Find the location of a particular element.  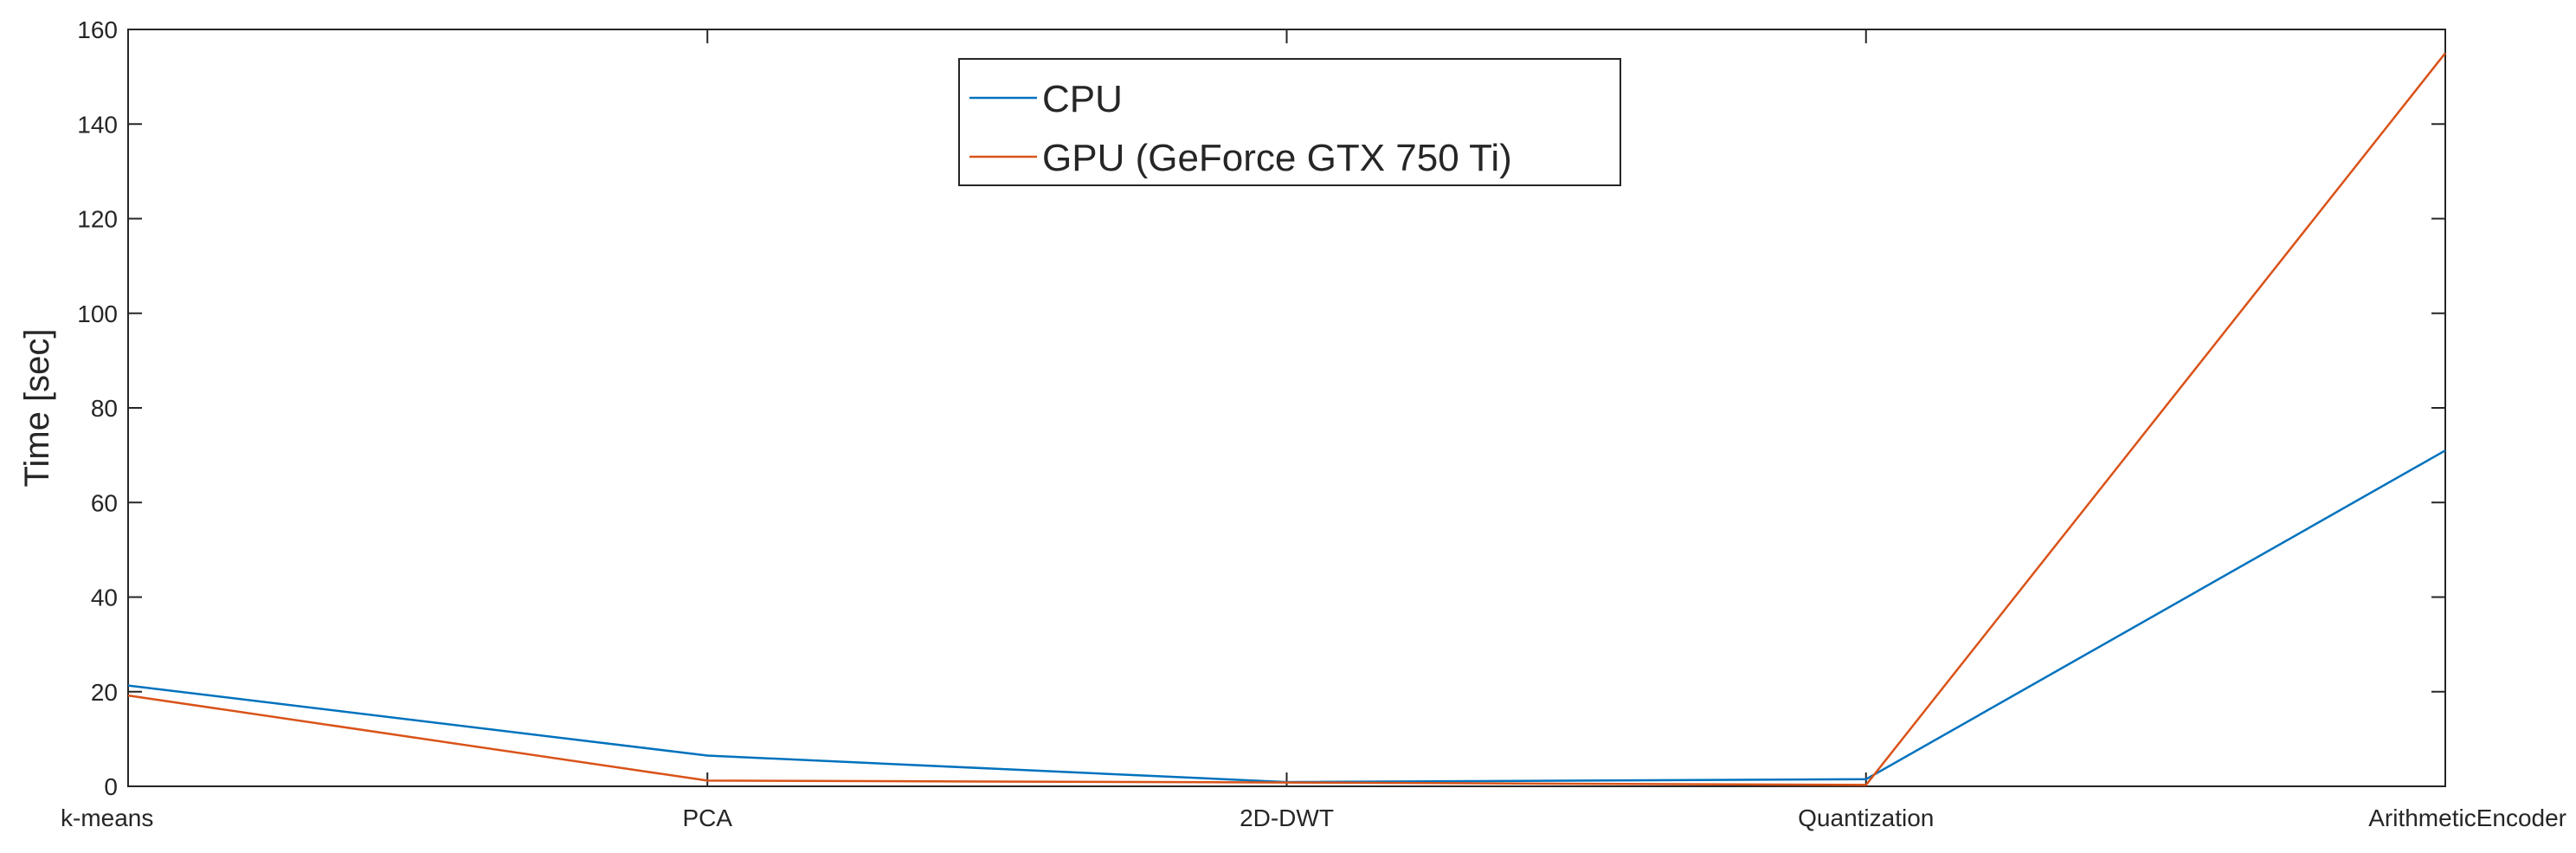

x-tick-label: ArithmeticEncoder is located at coordinates (2467, 818).